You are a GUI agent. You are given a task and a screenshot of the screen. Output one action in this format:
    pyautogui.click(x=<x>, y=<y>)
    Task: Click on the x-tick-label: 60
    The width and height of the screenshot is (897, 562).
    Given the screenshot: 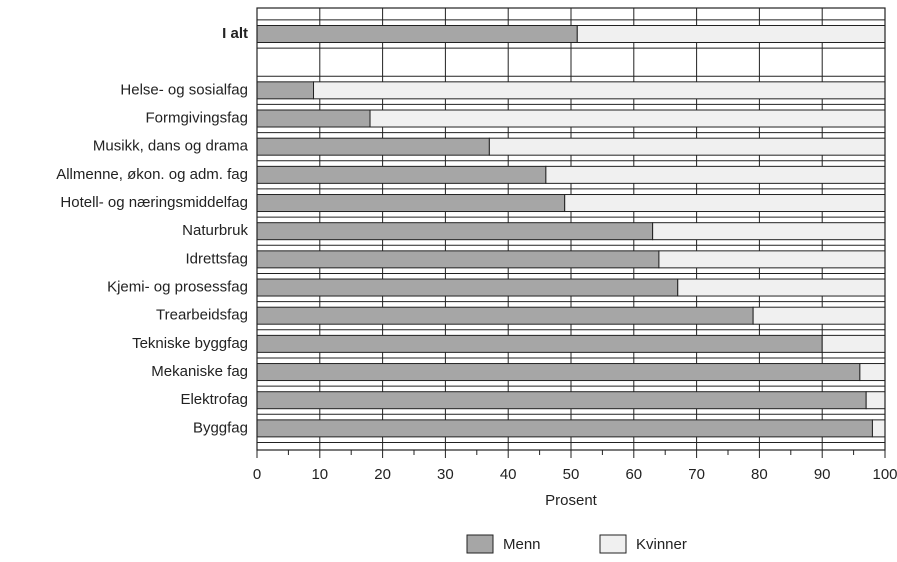 What is the action you would take?
    pyautogui.click(x=633, y=474)
    